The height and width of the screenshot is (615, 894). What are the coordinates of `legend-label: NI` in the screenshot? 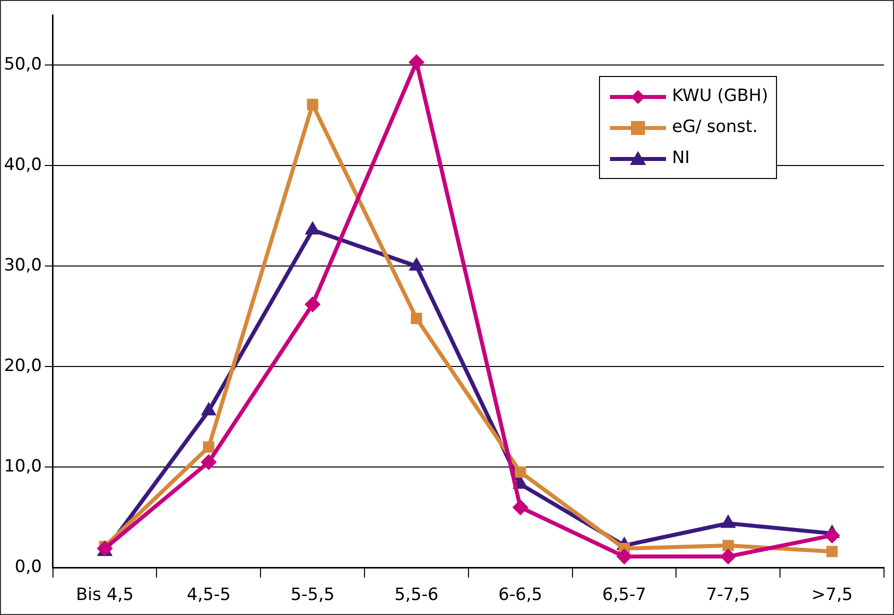 It's located at (681, 158).